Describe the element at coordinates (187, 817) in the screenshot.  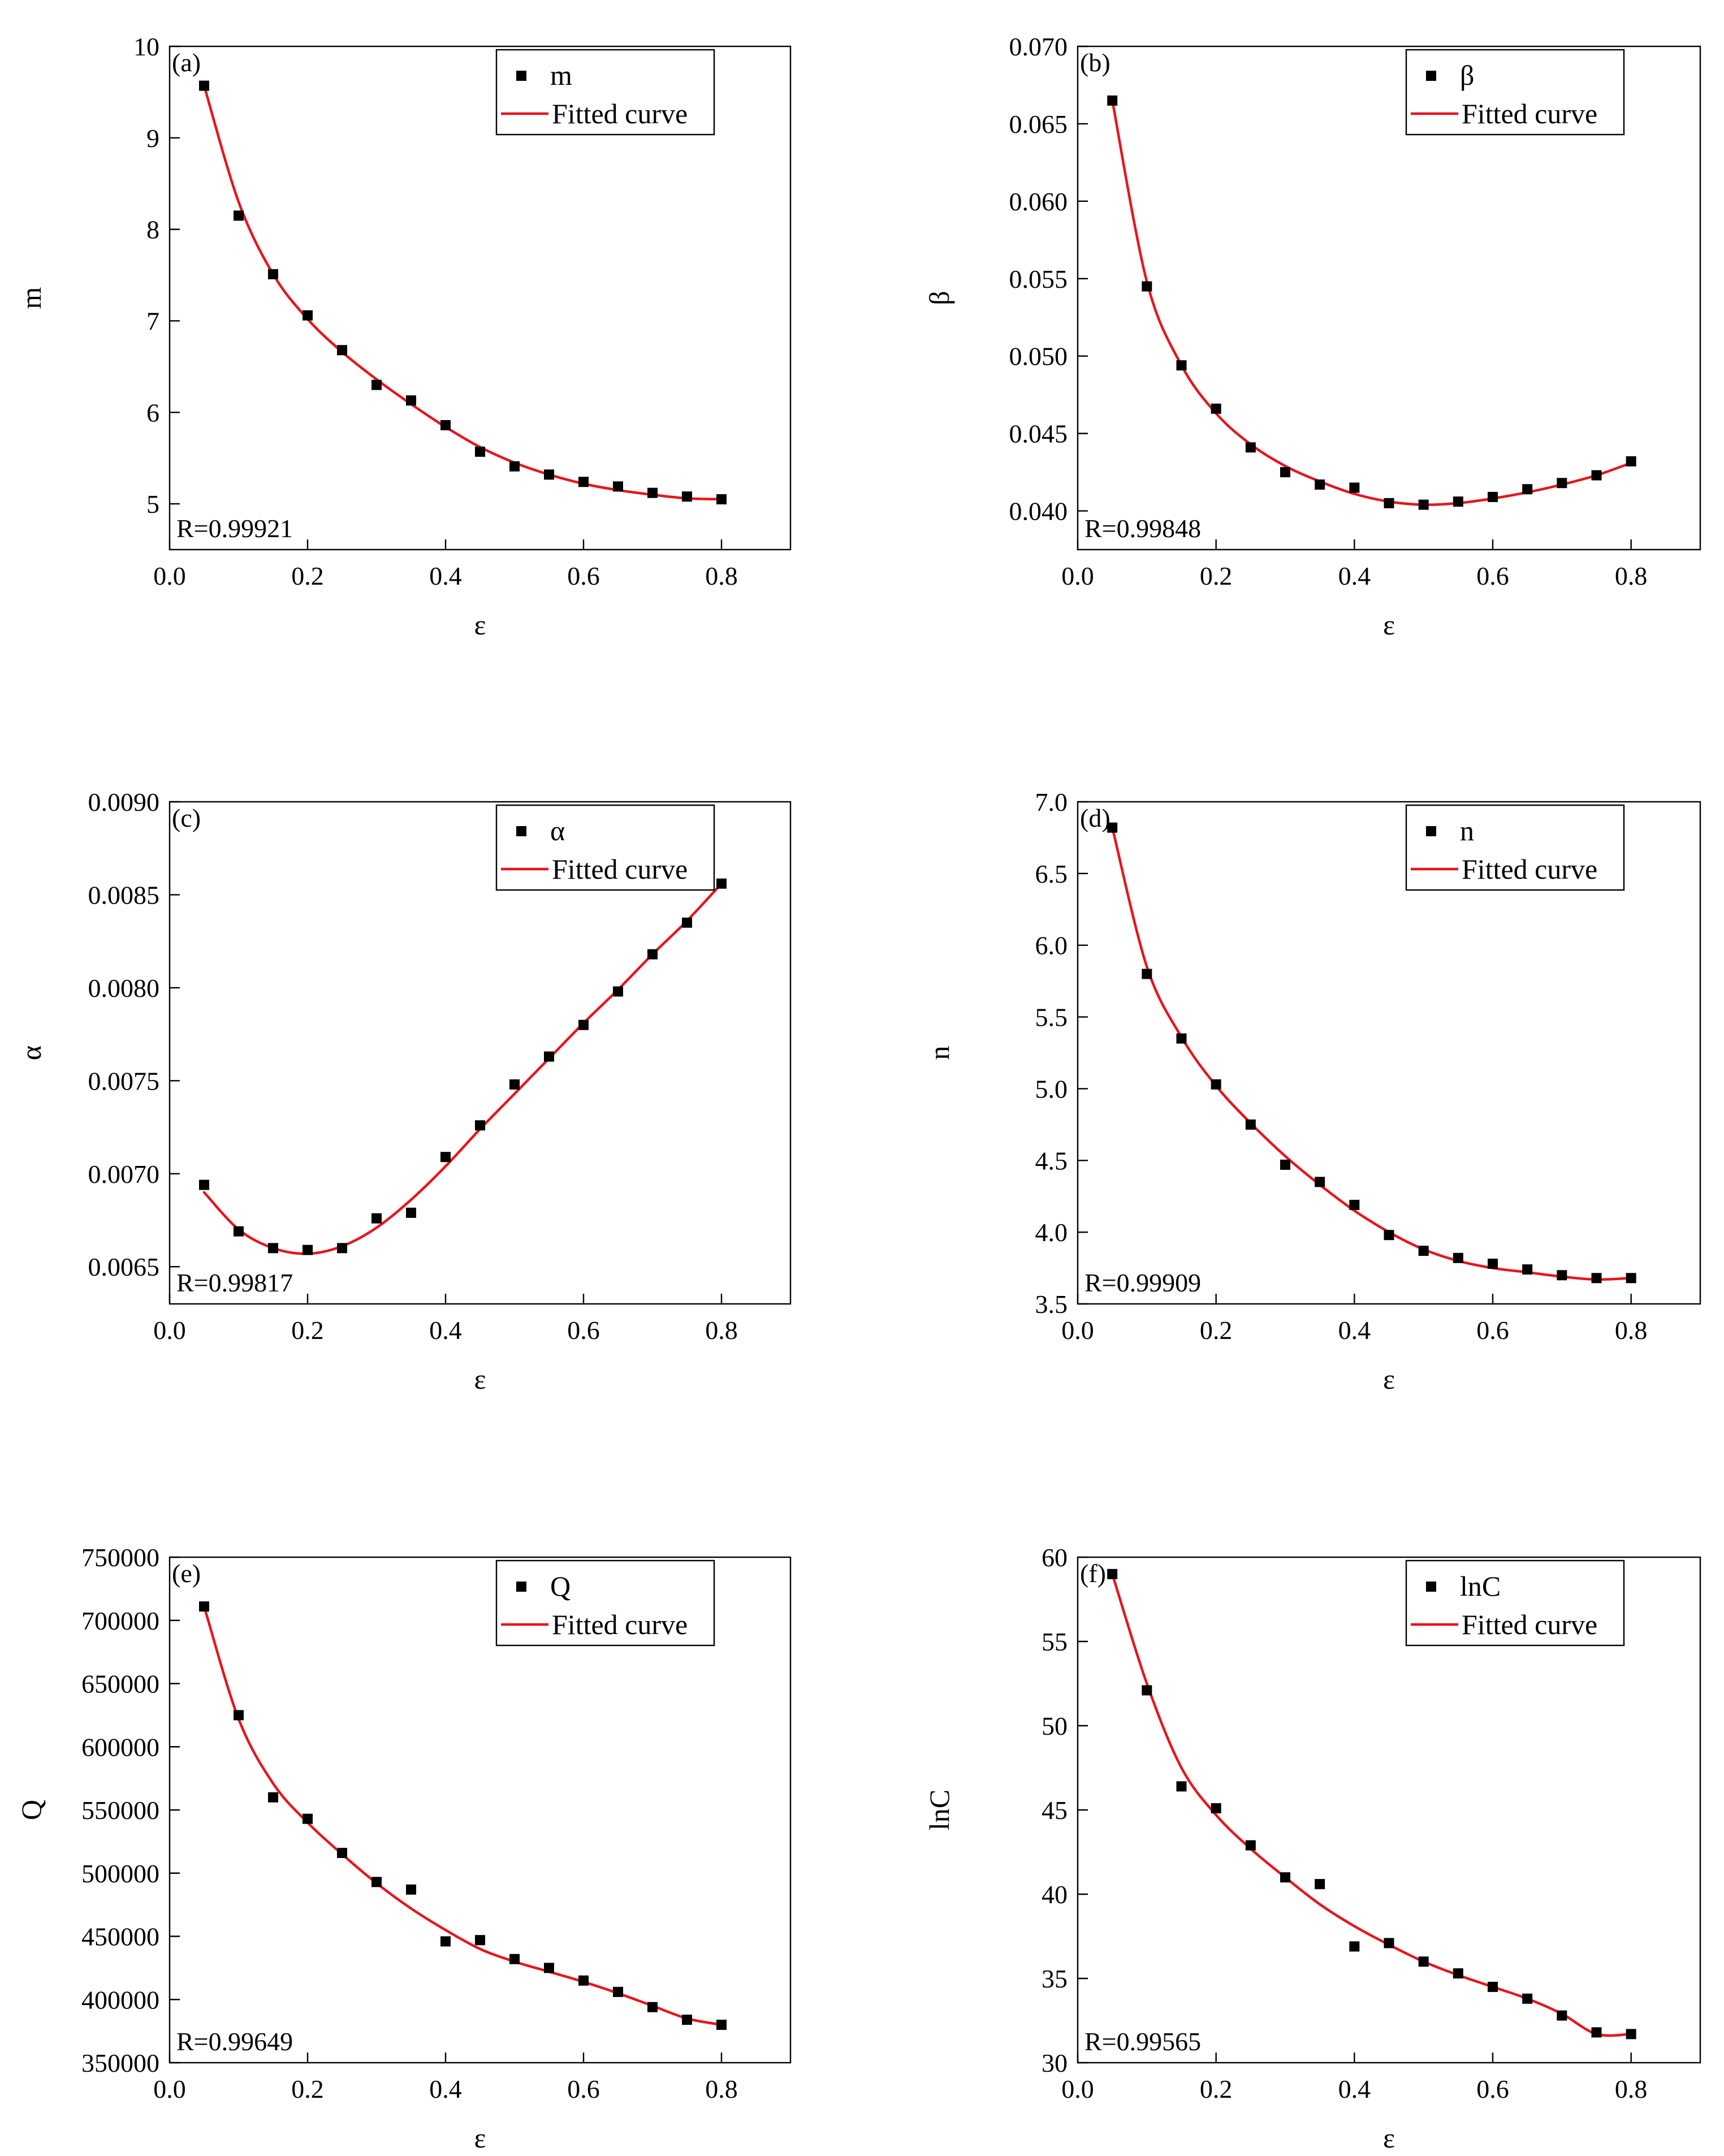
I see `panel-tag: (c)` at that location.